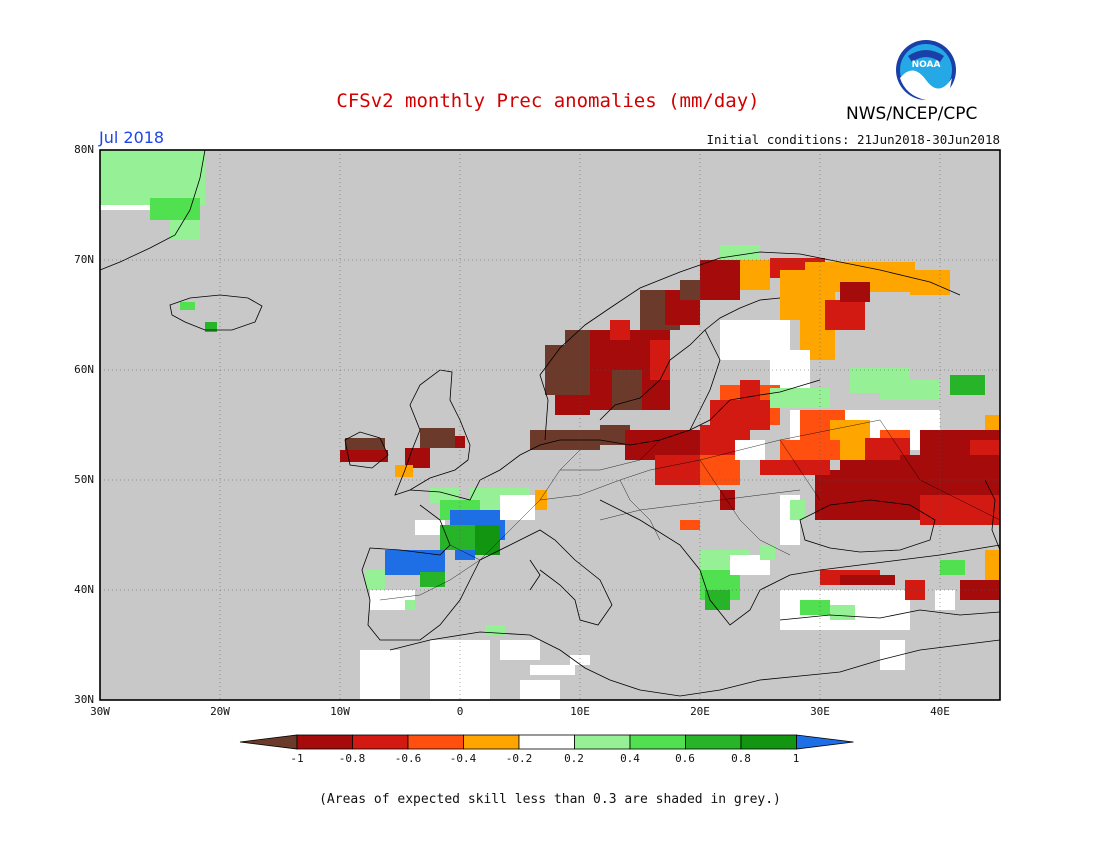 This screenshot has width=1100, height=850. Describe the element at coordinates (268, 742) in the screenshot. I see `colorbar-extend-low` at that location.